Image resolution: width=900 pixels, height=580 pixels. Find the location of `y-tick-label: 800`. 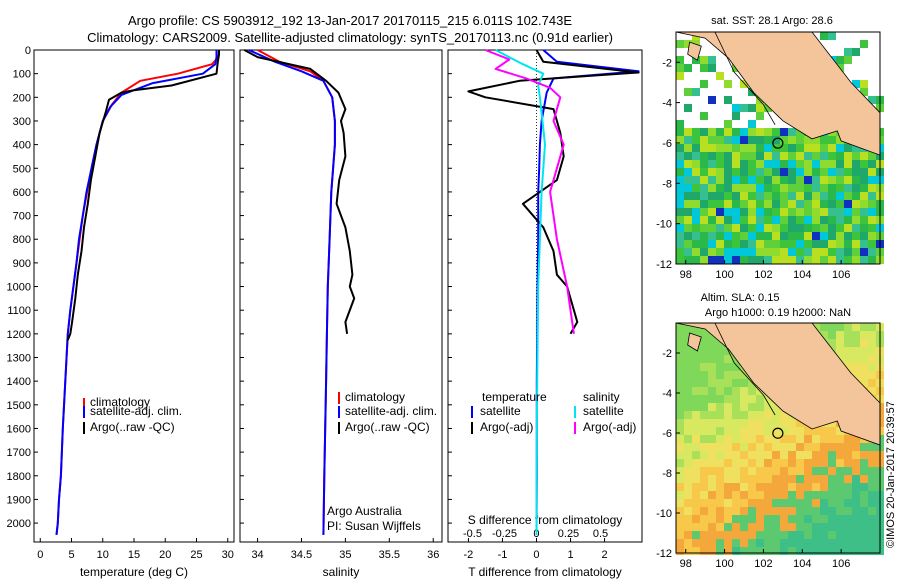

y-tick-label: 800 is located at coordinates (22, 240).